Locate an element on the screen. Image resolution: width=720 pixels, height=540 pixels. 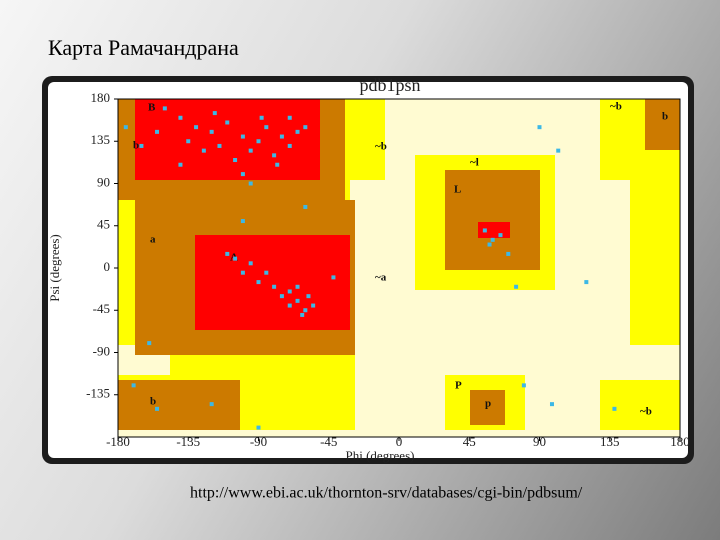
x-tick-label: 45 is located at coordinates (469, 441).